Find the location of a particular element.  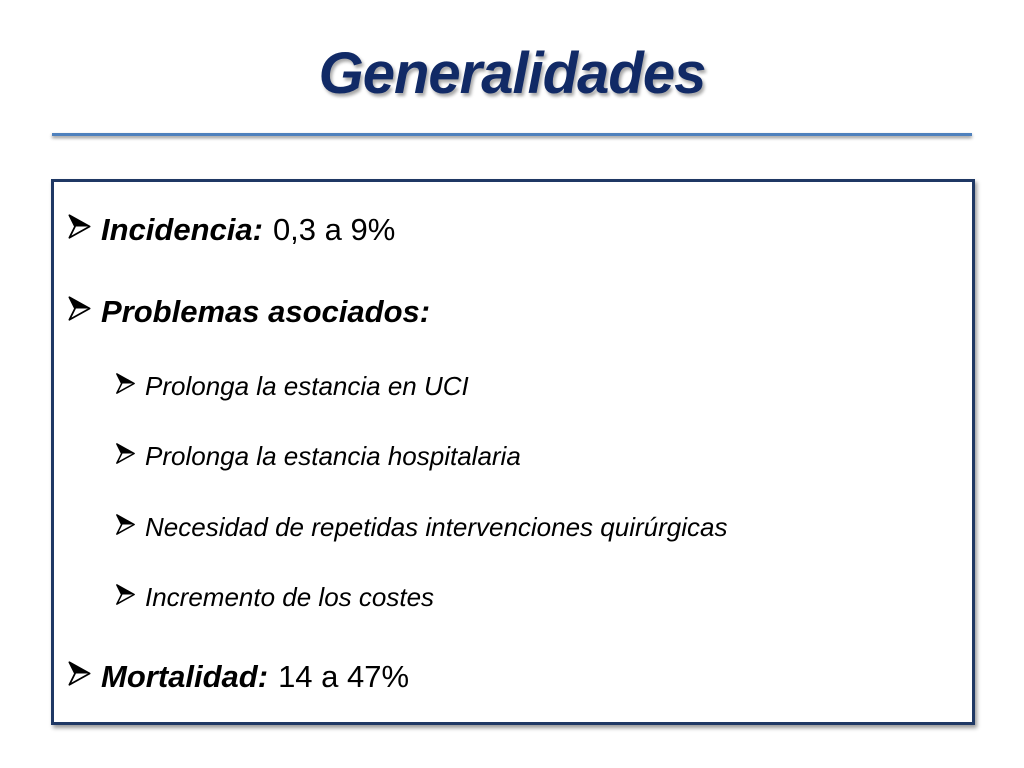

sub-item-estancia-hospitalaria: Prolonga la estancia hospitalaria is located at coordinates (317, 456).